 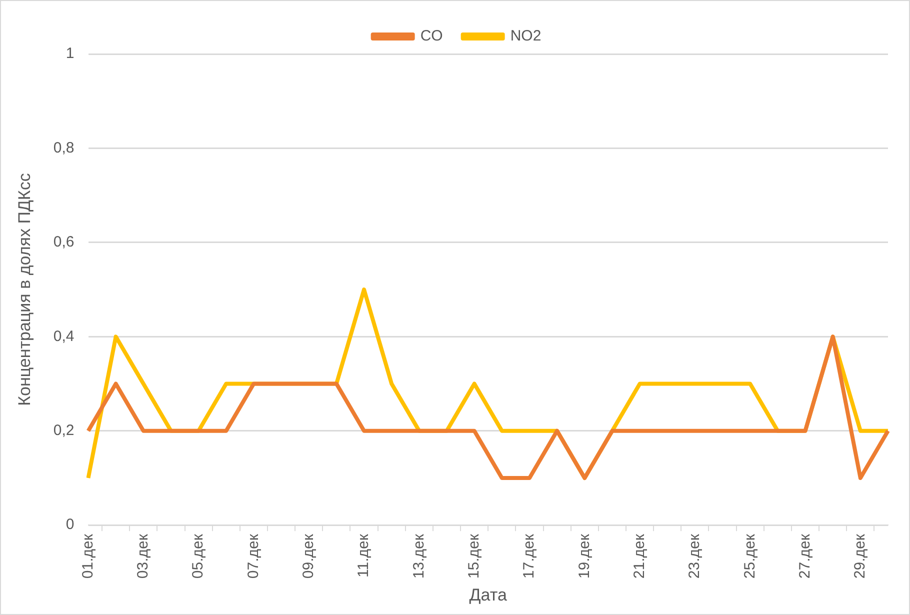 What do you see at coordinates (860, 556) in the screenshot?
I see `x-tick-label: 29.дек` at bounding box center [860, 556].